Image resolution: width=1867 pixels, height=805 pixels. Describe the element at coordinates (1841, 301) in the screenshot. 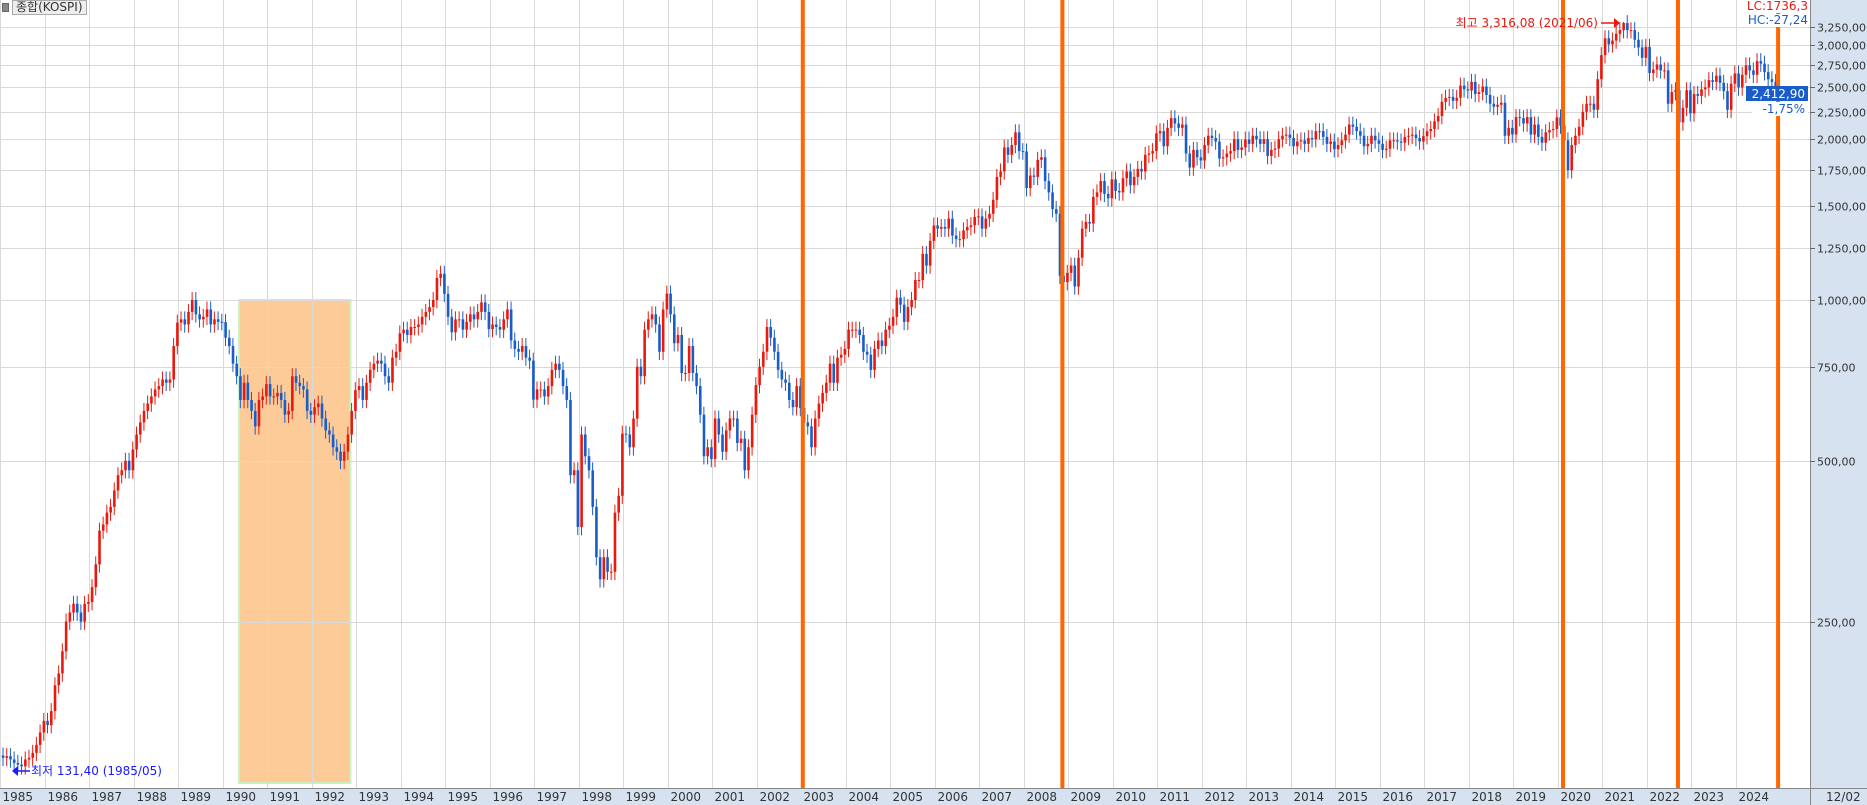

I see `y-tick-label: 1,000,00` at that location.